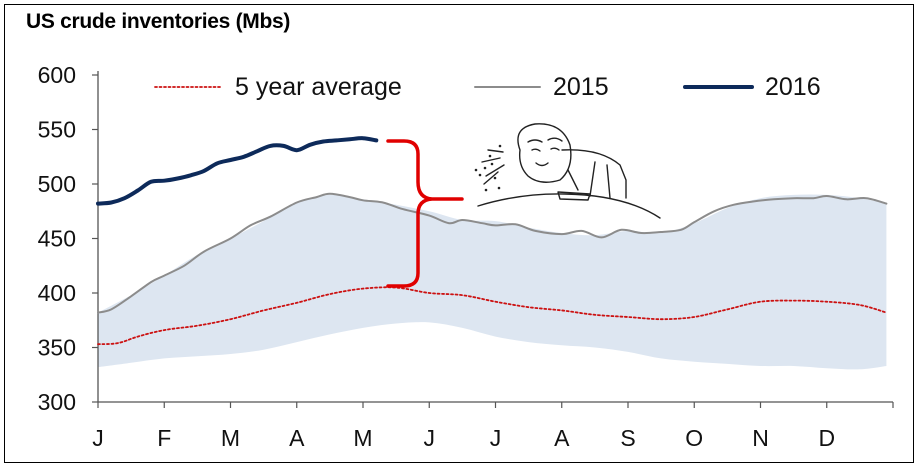 The width and height of the screenshot is (920, 469). I want to click on annotation-brace, so click(425, 213).